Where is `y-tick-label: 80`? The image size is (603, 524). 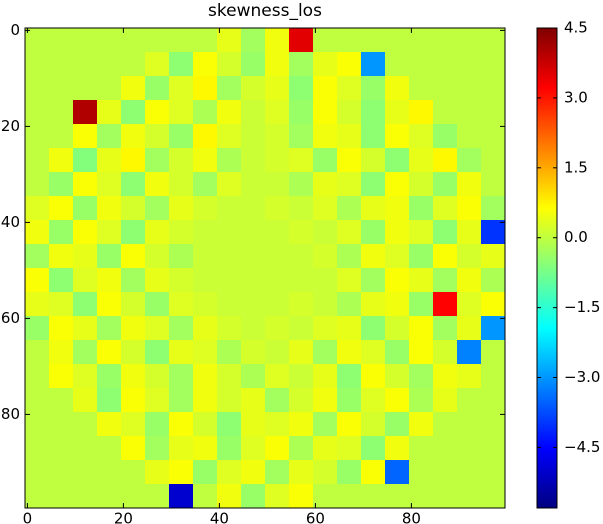 y-tick-label: 80 is located at coordinates (10, 414).